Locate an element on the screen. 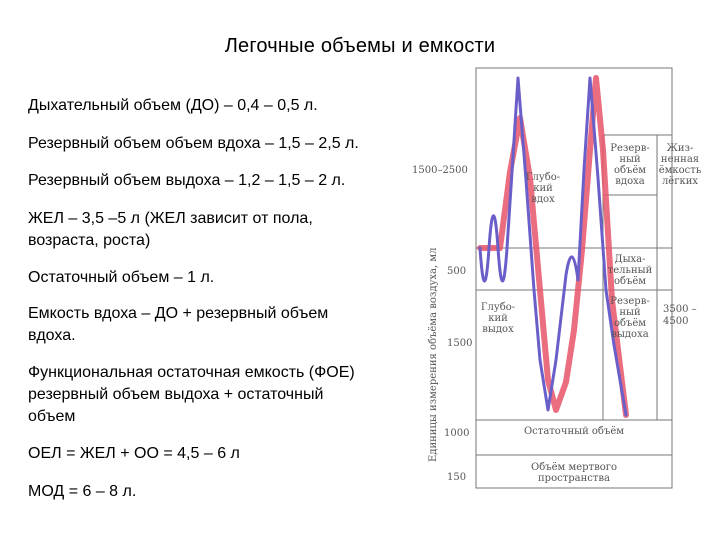 The image size is (720, 540). svg-text: вдоха is located at coordinates (629, 181).